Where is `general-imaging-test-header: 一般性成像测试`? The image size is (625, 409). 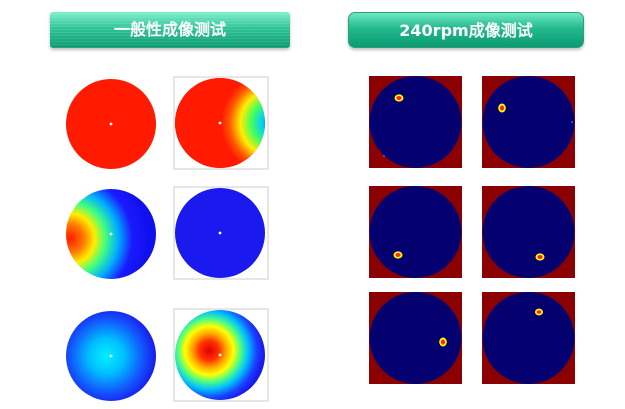
general-imaging-test-header: 一般性成像测试 is located at coordinates (170, 30).